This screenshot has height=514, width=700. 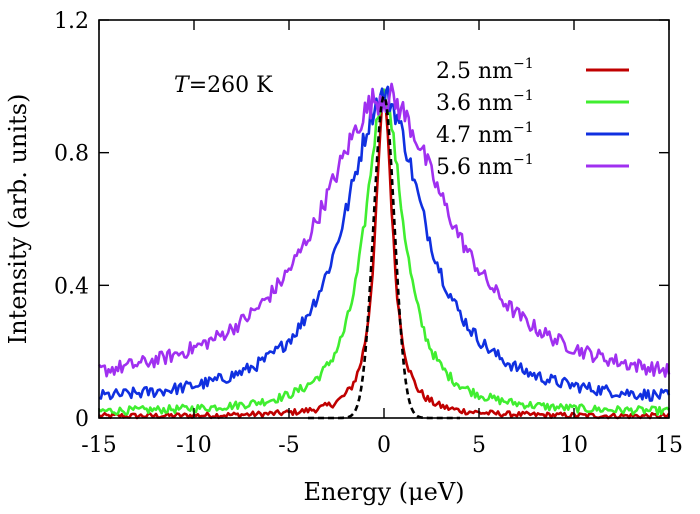 I want to click on x-tick-label: -5, so click(x=288, y=445).